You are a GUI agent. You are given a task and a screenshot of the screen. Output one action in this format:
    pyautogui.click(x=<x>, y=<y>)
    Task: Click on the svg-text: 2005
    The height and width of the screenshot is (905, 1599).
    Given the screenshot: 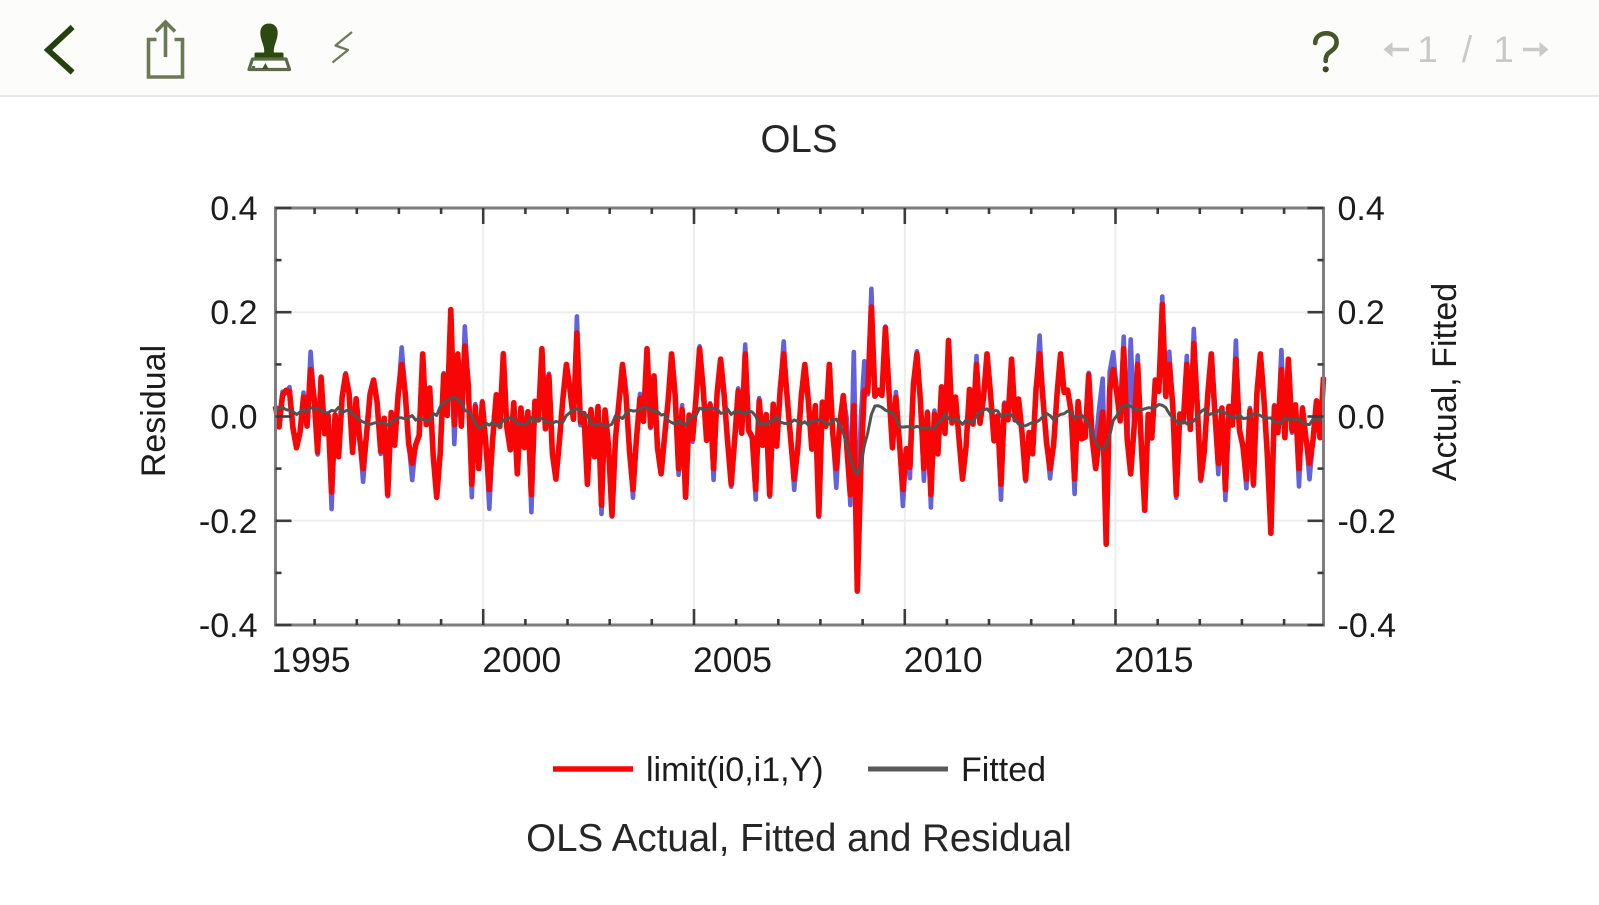 What is the action you would take?
    pyautogui.click(x=732, y=660)
    